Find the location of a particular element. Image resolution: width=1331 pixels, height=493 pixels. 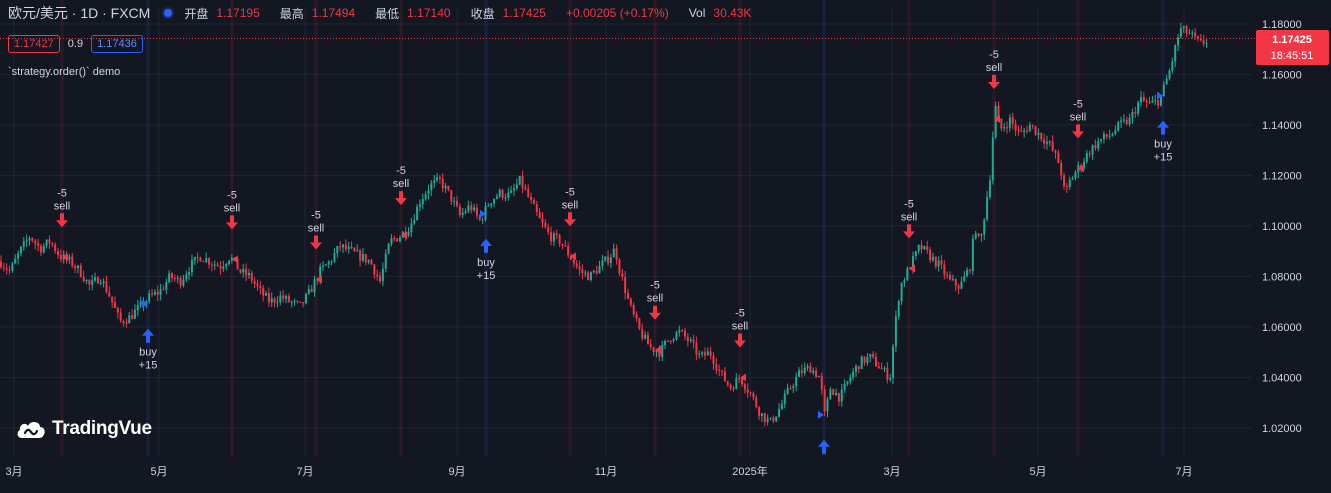

time-tick-label: 7月 is located at coordinates (304, 472).